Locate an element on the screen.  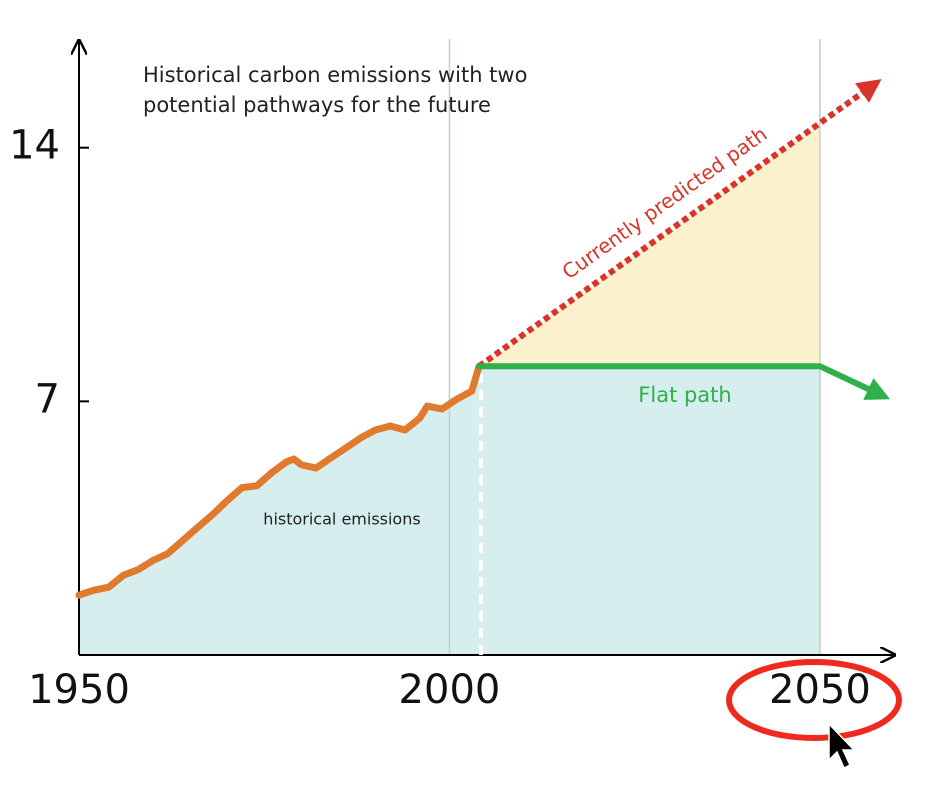
series-label: historical emissions is located at coordinates (341, 519).